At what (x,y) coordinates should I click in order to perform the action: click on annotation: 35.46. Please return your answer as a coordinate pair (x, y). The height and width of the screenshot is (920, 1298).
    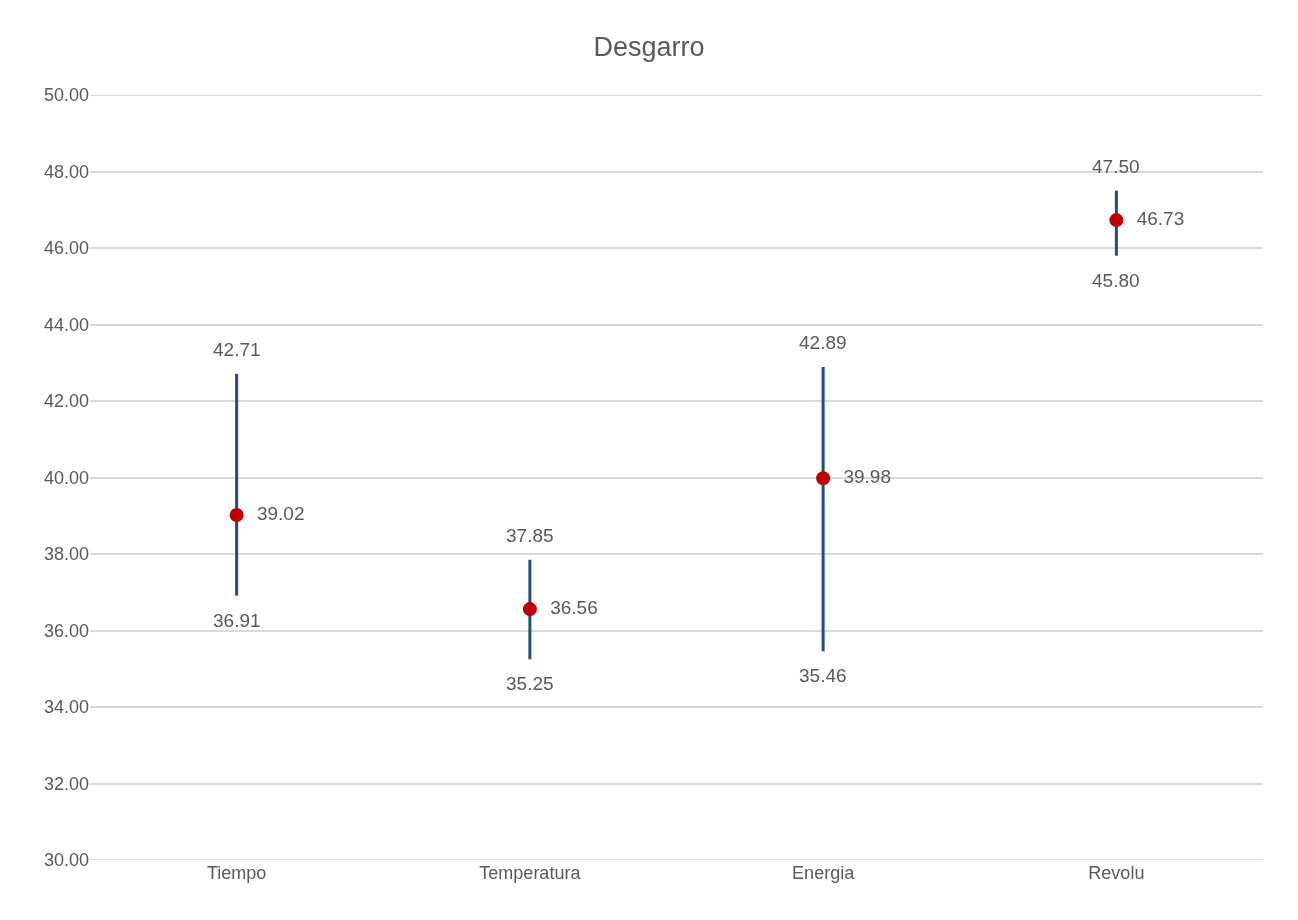
    Looking at the image, I should click on (823, 675).